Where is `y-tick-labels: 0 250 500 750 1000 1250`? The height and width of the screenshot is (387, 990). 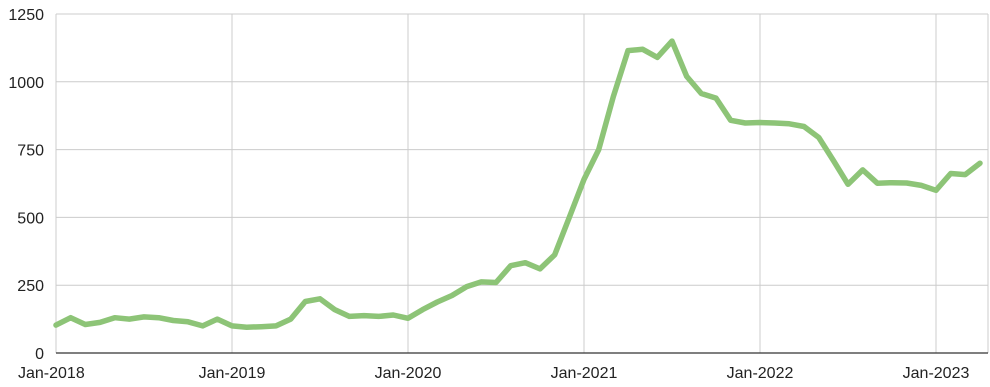
y-tick-labels: 0 250 500 750 1000 1250 is located at coordinates (26, 185).